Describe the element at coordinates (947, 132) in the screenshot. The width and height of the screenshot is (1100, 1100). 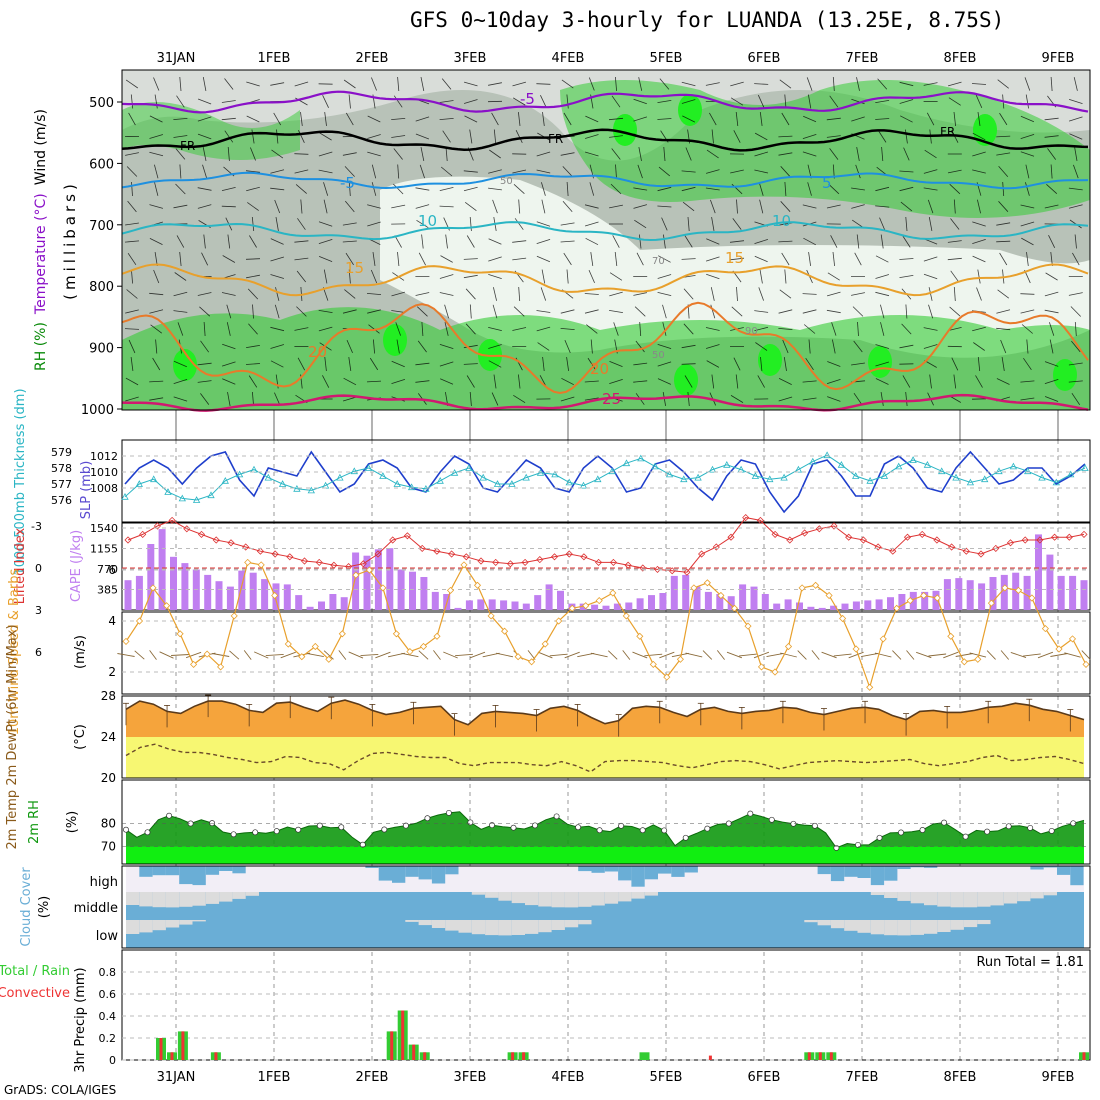
I see `freezing-level-label-2: FR` at that location.